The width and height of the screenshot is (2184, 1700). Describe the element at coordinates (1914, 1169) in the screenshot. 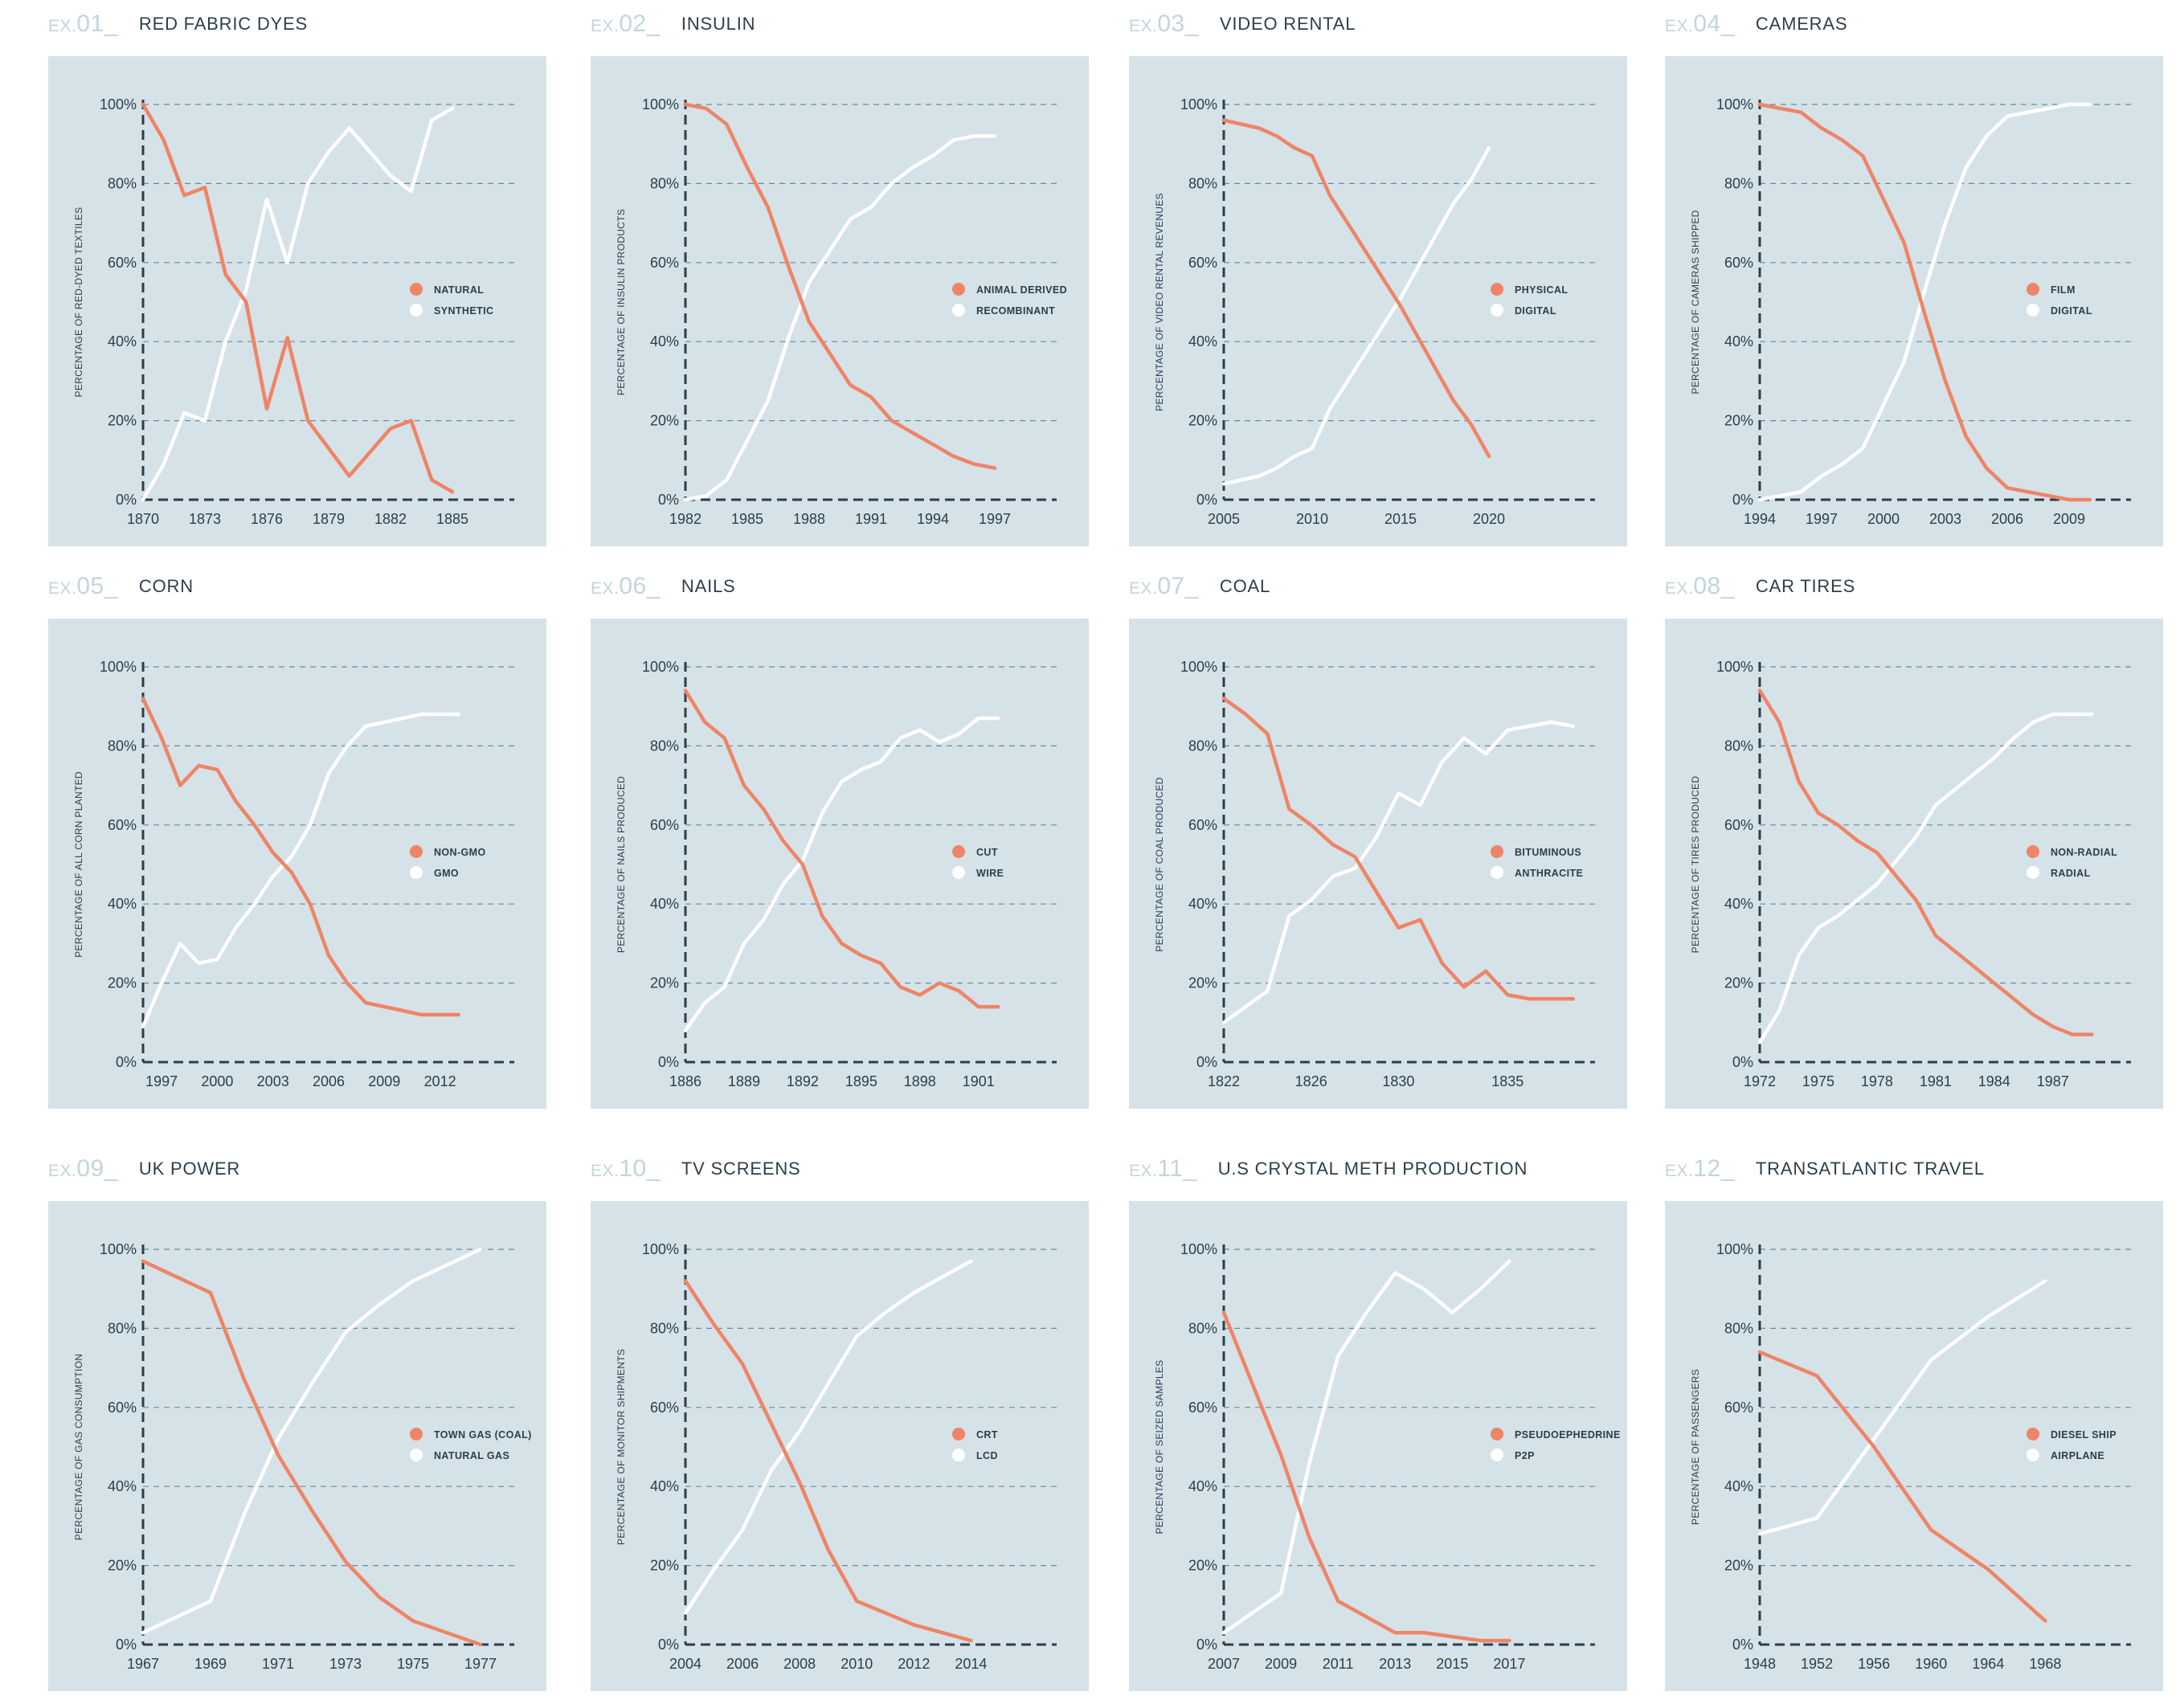

I see `chart-header: EX.12_ TRANSATLANTIC TRAVEL` at that location.